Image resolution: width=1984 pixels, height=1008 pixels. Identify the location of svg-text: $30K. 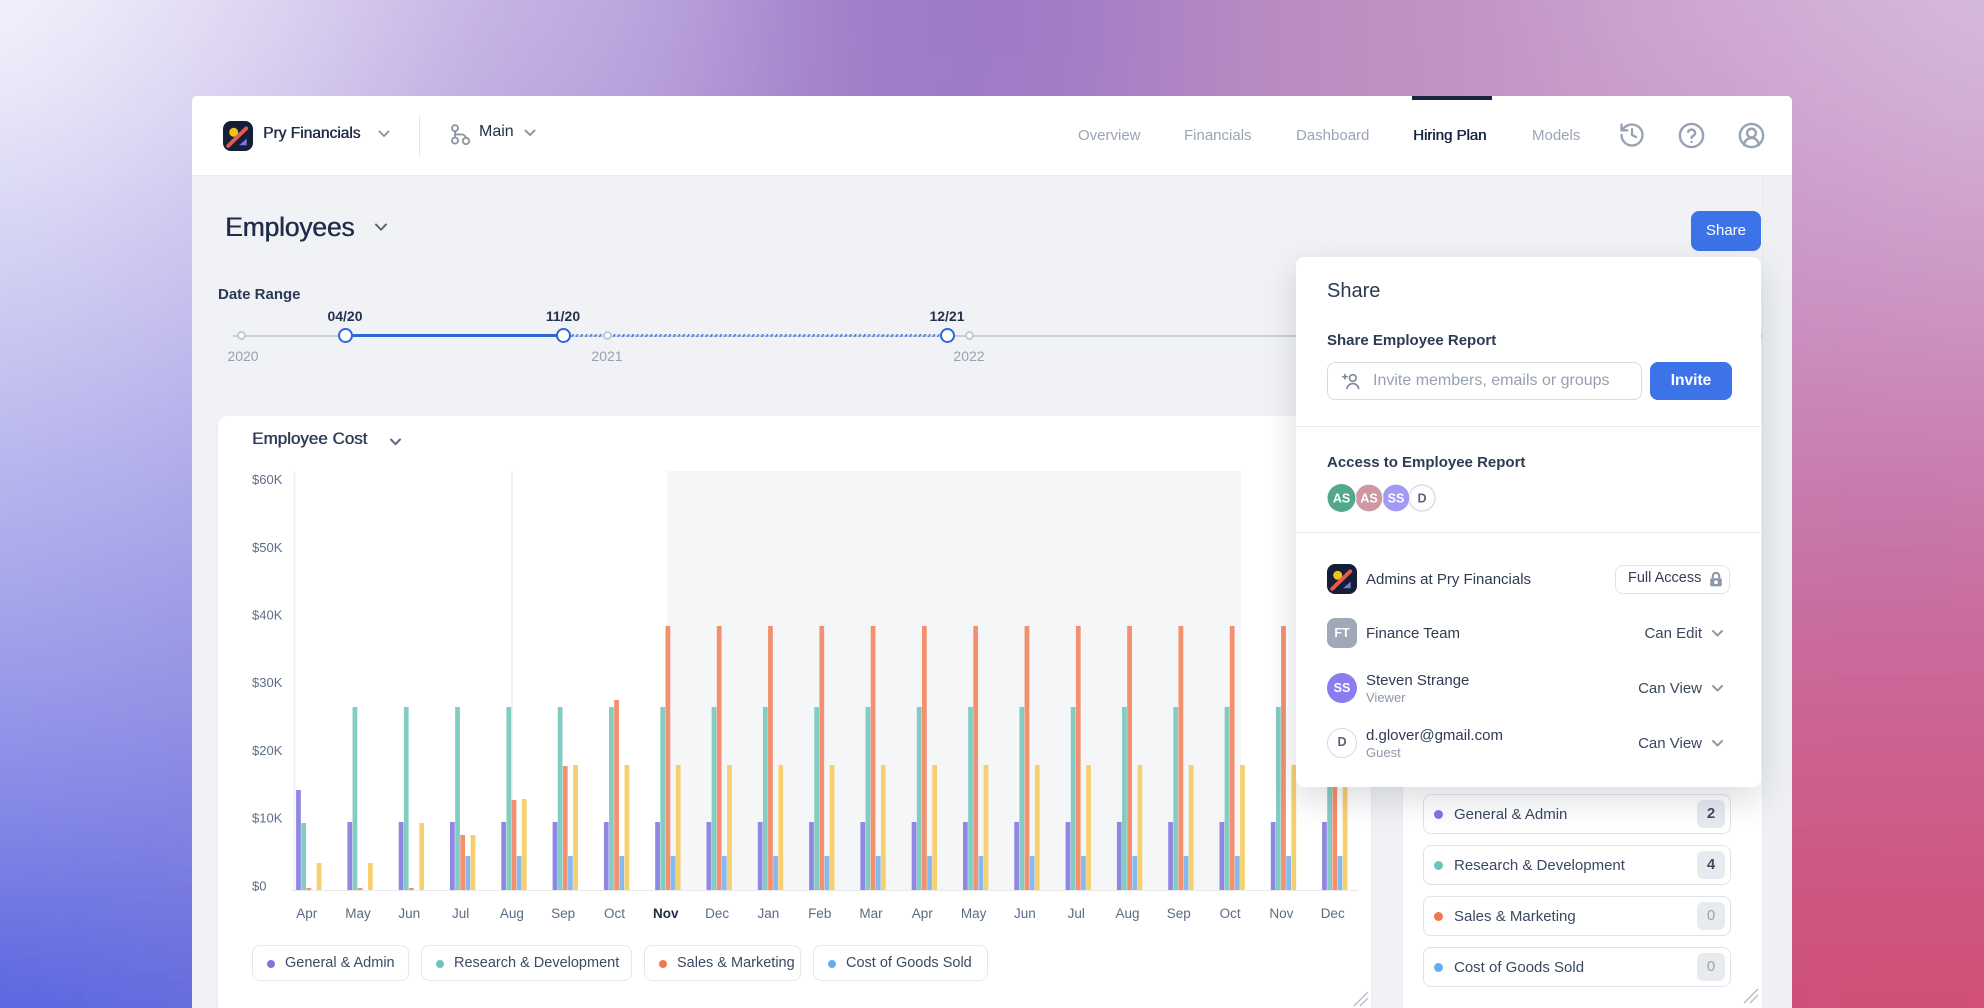
(267, 682).